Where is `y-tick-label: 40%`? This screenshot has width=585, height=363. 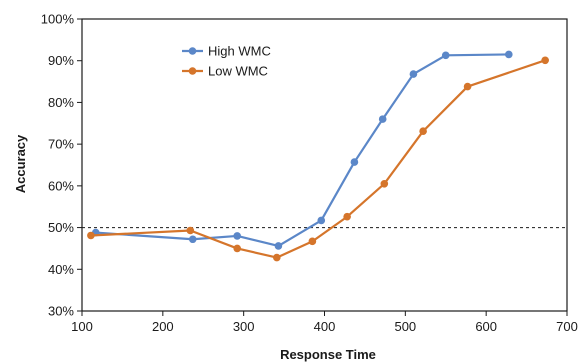
y-tick-label: 40% is located at coordinates (61, 269).